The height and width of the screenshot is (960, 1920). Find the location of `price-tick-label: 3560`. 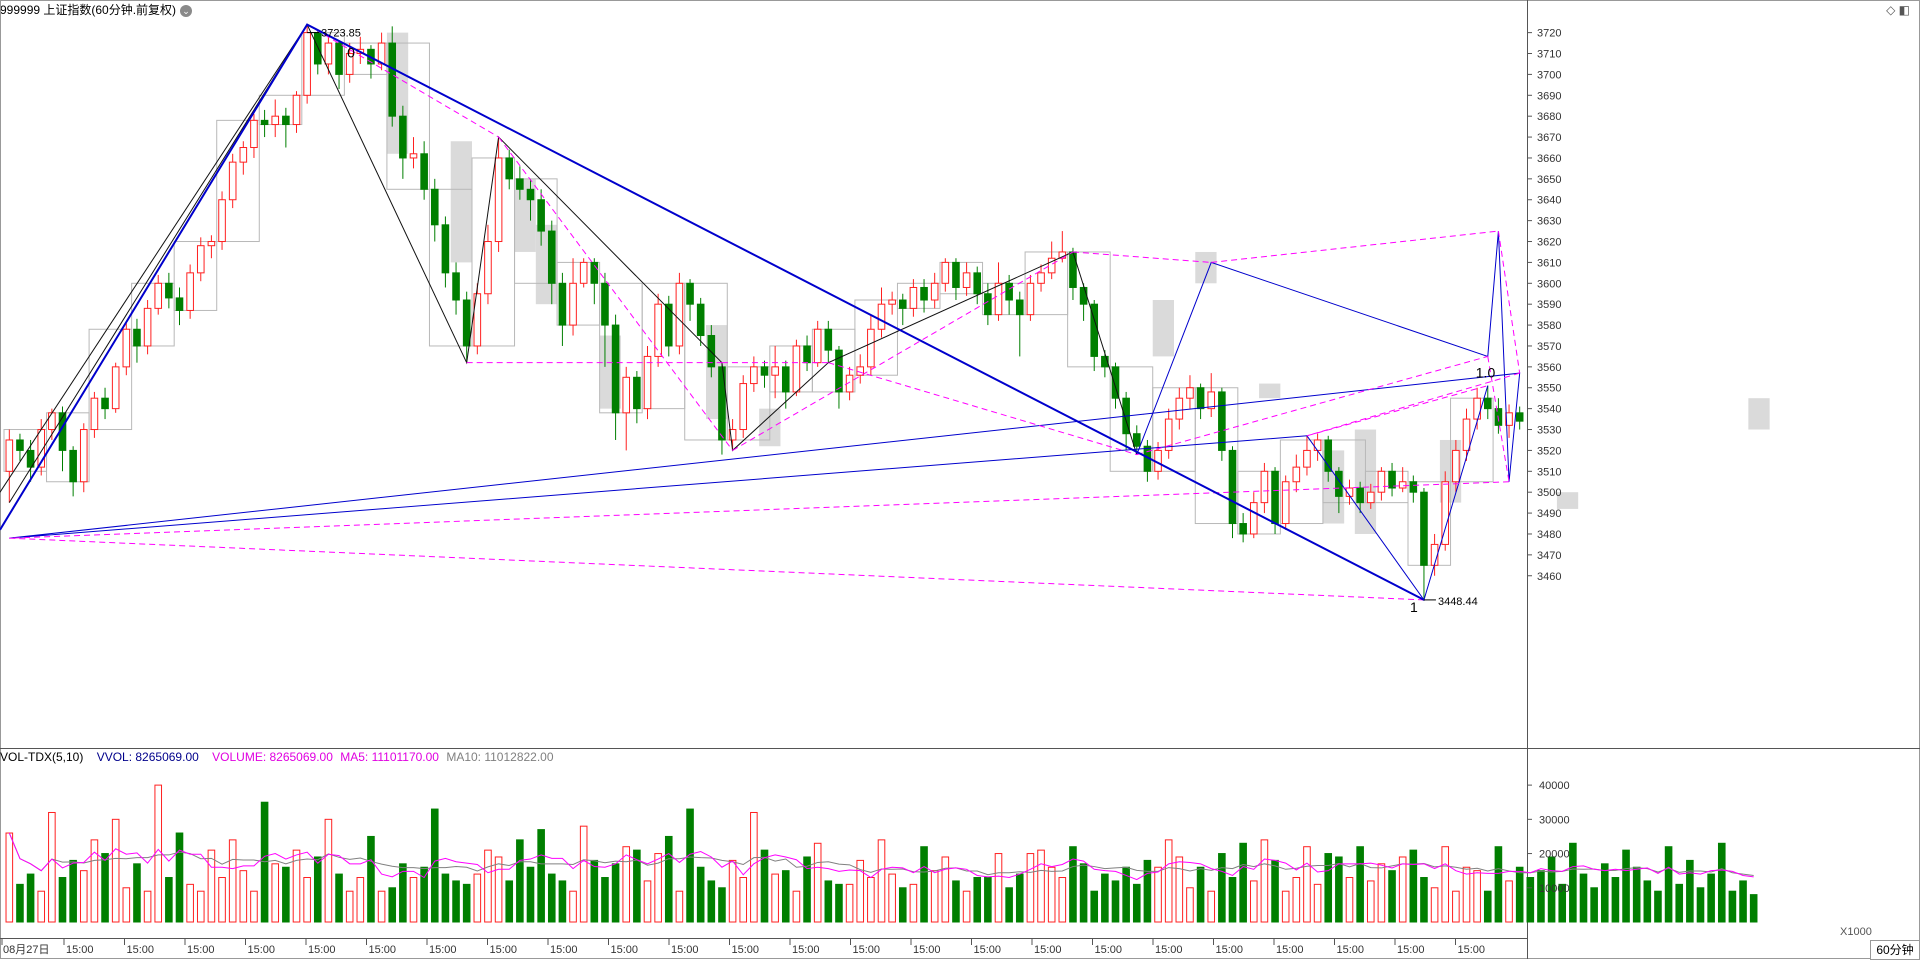

price-tick-label: 3560 is located at coordinates (1549, 368).